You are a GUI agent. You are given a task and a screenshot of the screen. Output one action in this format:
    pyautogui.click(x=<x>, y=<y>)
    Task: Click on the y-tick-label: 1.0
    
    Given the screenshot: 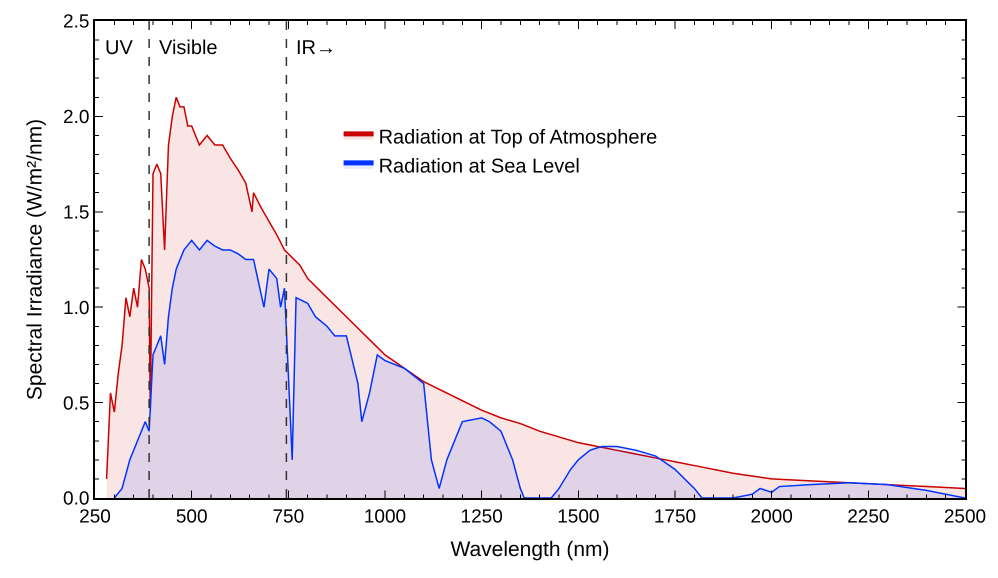 What is the action you would take?
    pyautogui.click(x=76, y=308)
    